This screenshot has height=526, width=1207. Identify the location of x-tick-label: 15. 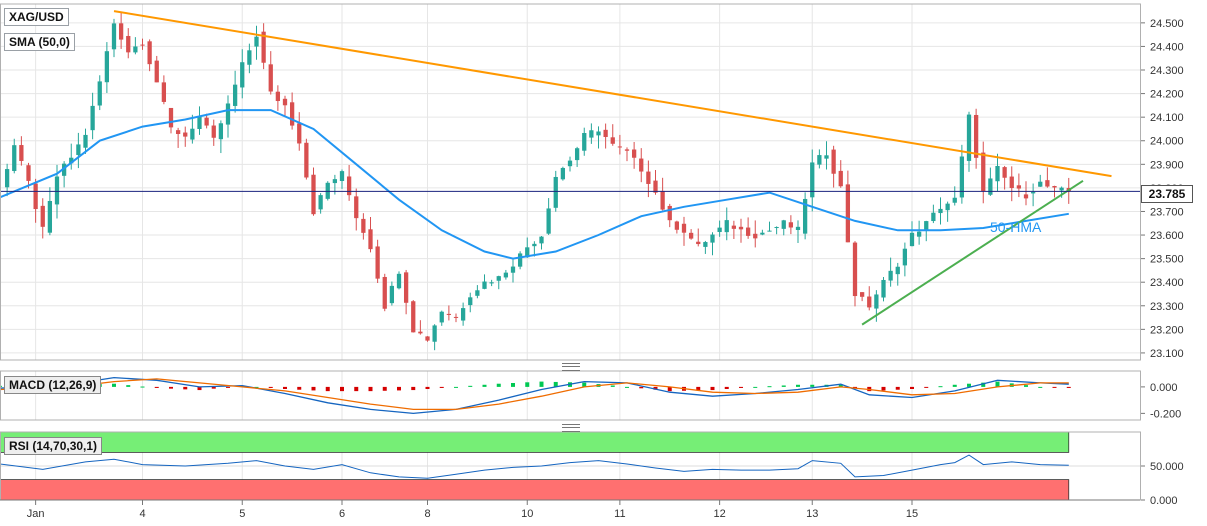
(912, 514).